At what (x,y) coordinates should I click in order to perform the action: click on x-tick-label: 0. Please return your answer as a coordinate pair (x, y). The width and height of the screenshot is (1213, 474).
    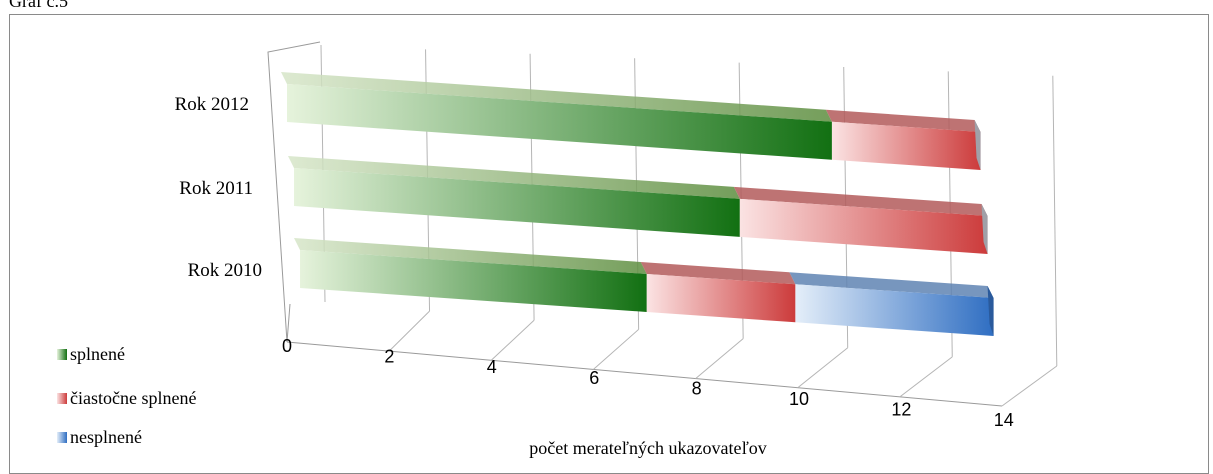
    Looking at the image, I should click on (287, 346).